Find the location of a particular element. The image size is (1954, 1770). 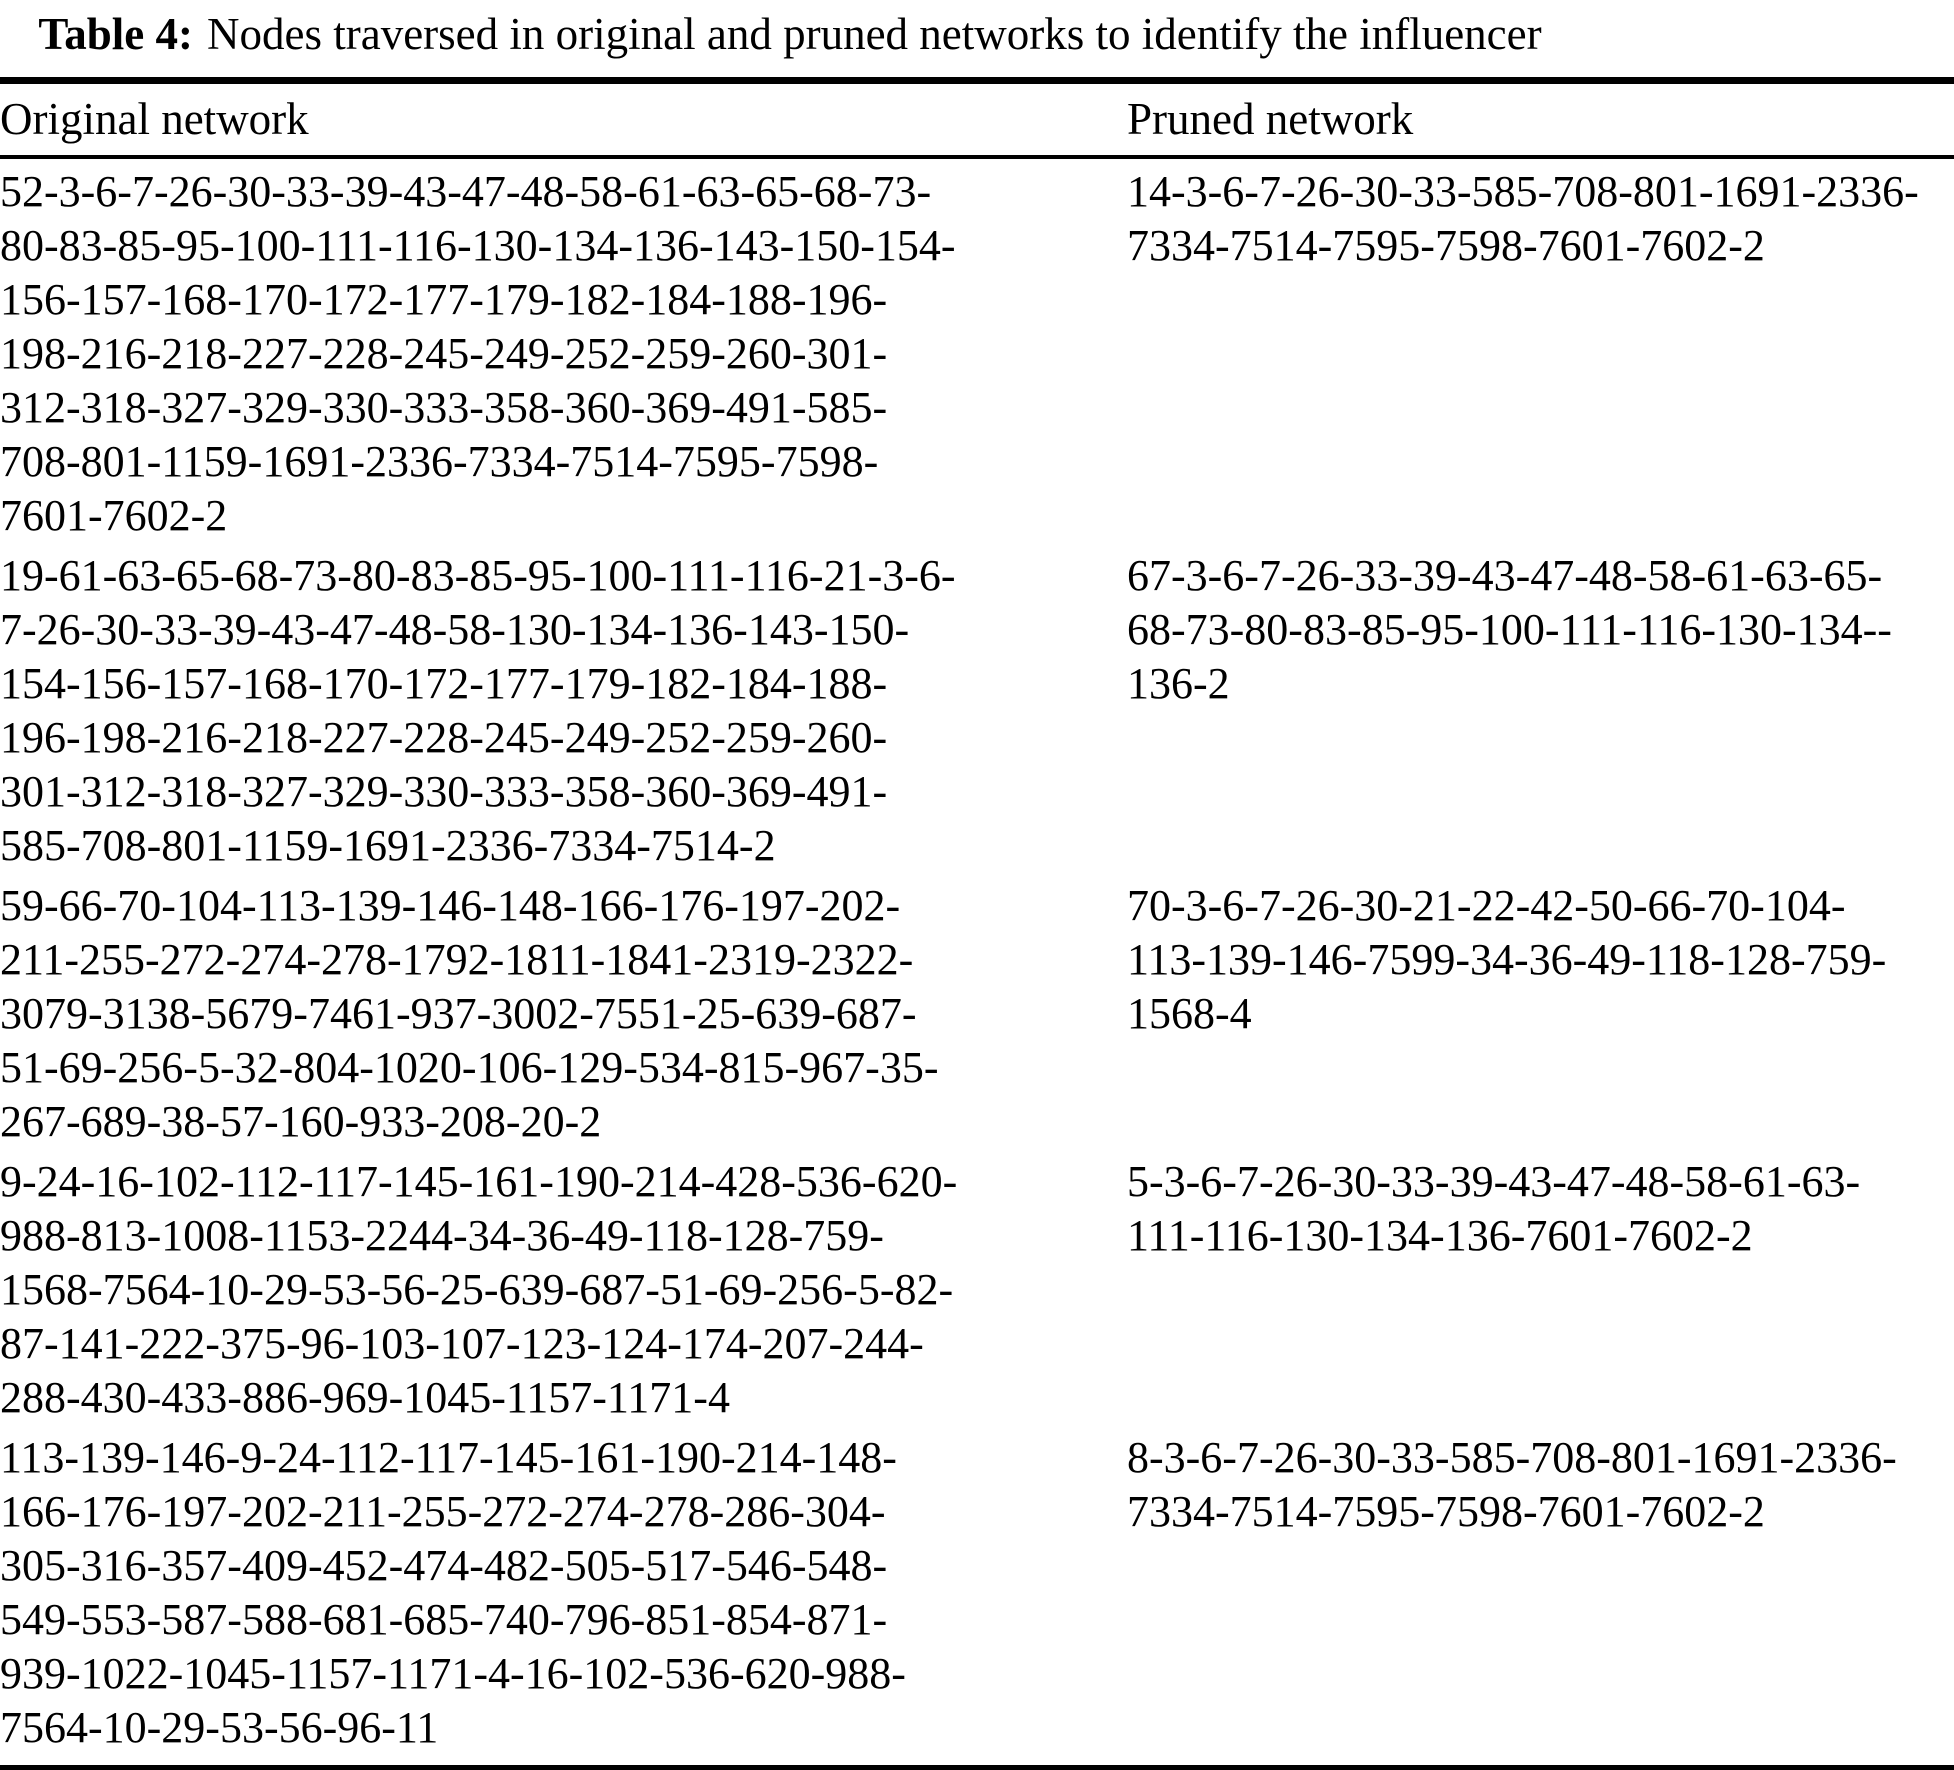

caption-label: Table 4: is located at coordinates (115, 34).